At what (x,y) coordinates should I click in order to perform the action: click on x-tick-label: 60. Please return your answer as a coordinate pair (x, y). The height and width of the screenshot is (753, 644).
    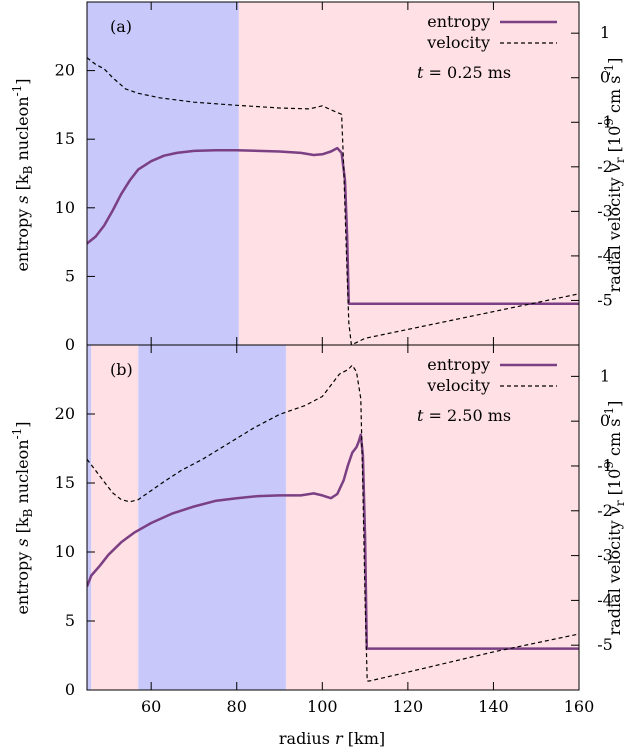
    Looking at the image, I should click on (151, 706).